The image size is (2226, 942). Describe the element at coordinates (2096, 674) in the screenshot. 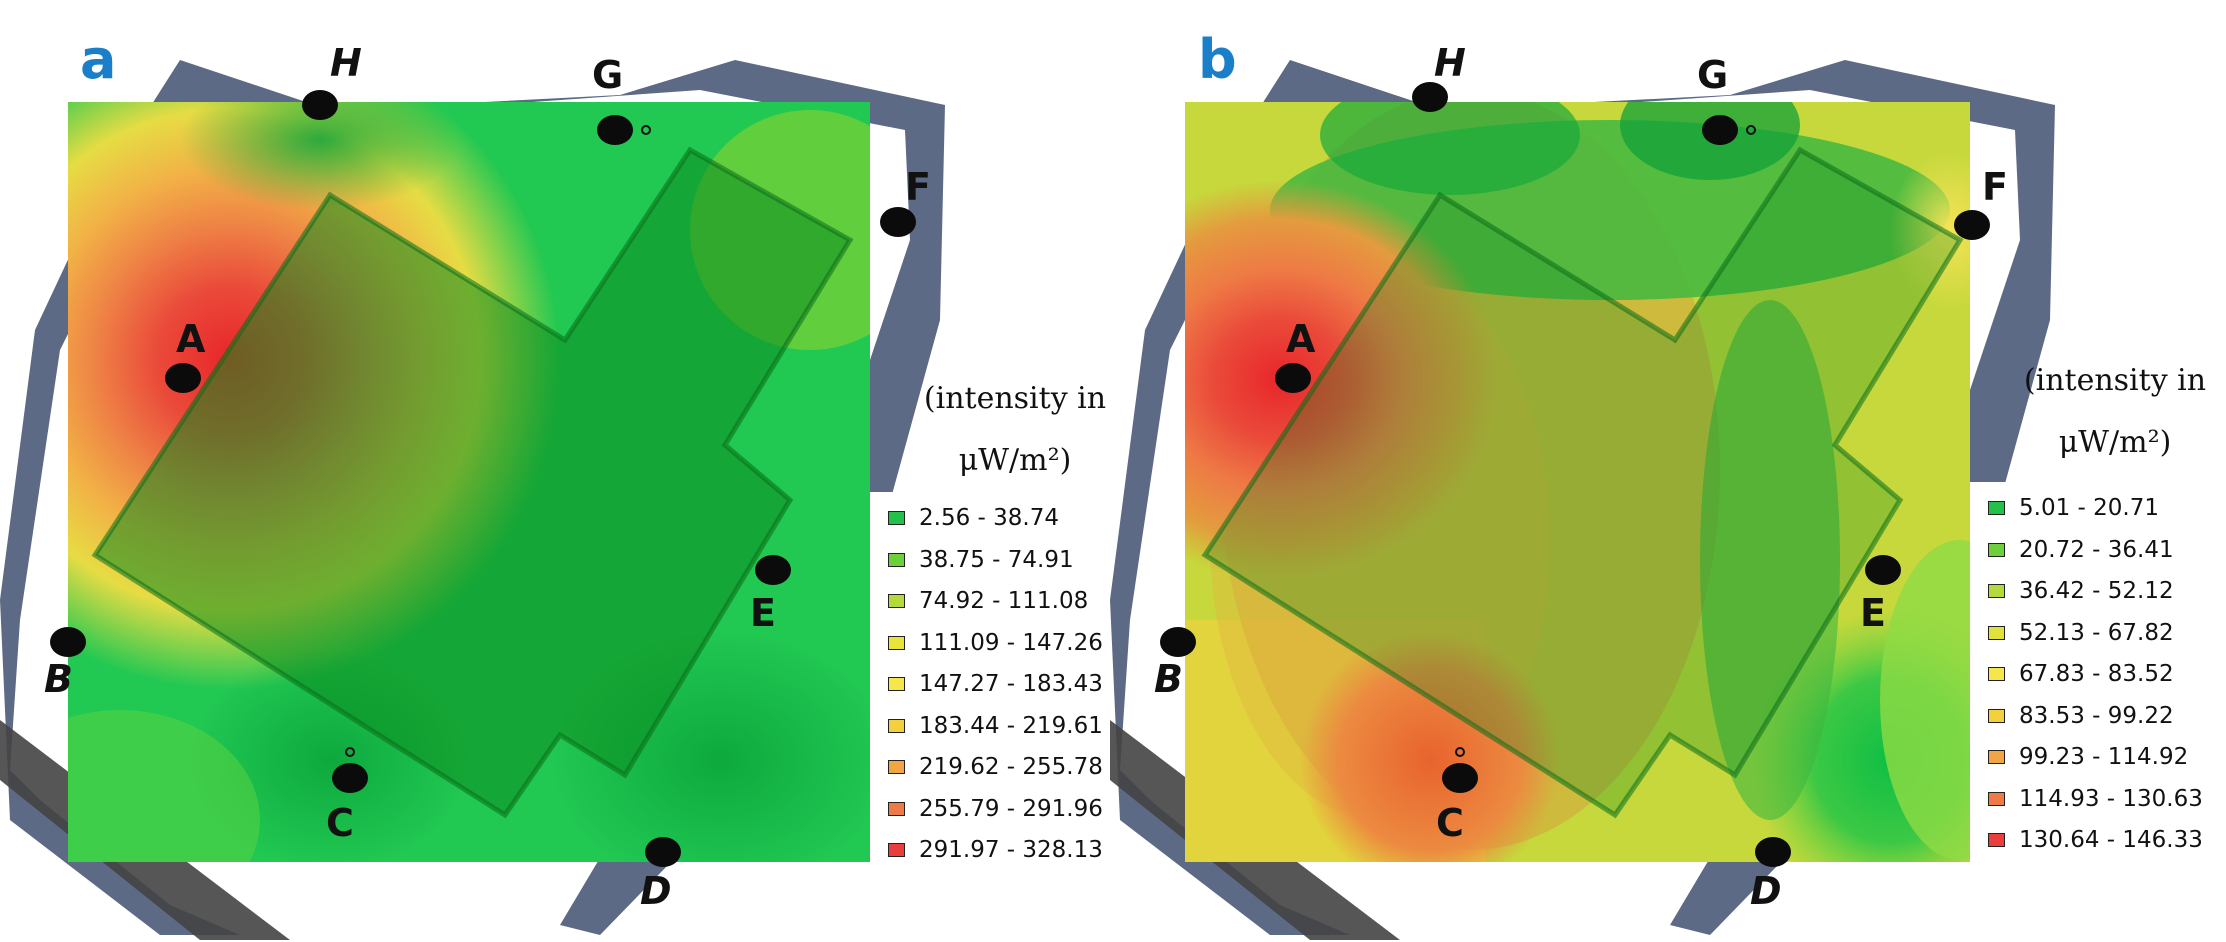

I see `legend-range-label: 67.83 - 83.52` at that location.